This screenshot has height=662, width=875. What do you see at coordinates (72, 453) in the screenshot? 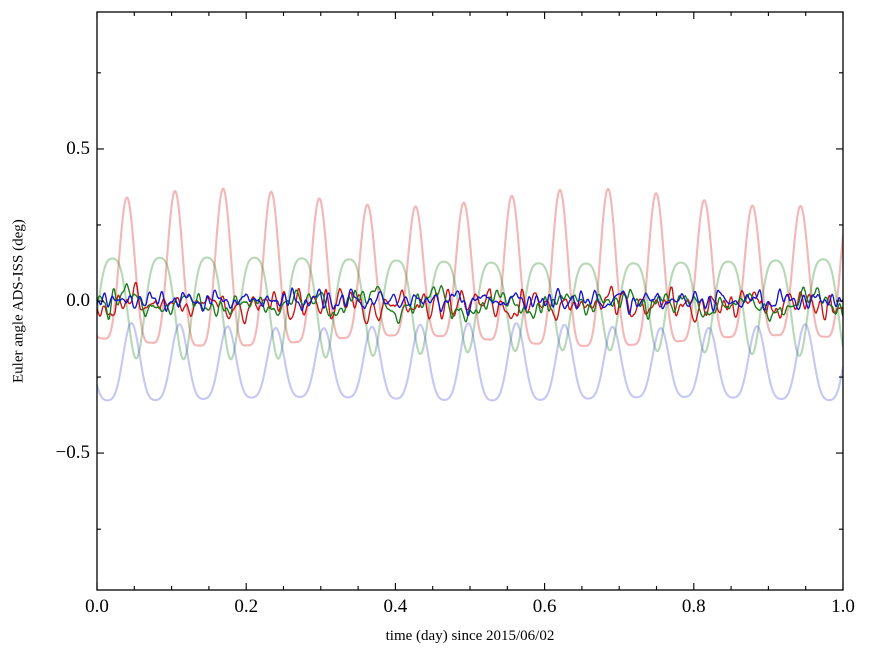
I see `y-tick-label: −0.5` at bounding box center [72, 453].